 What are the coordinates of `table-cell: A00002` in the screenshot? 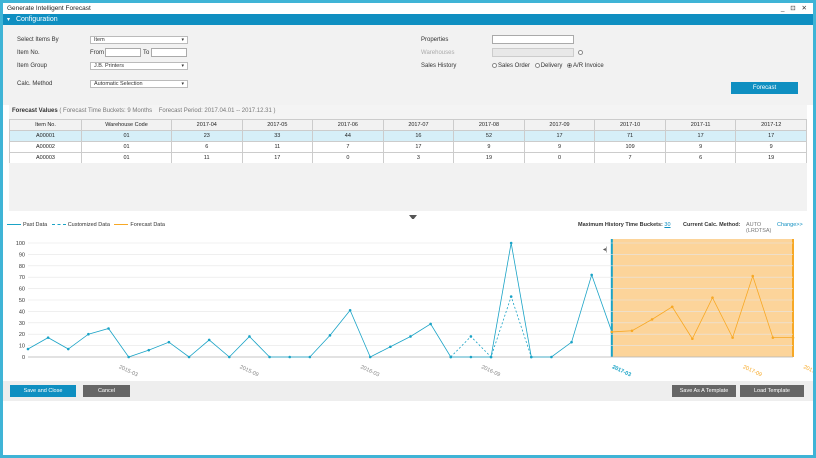 It's located at (45, 147).